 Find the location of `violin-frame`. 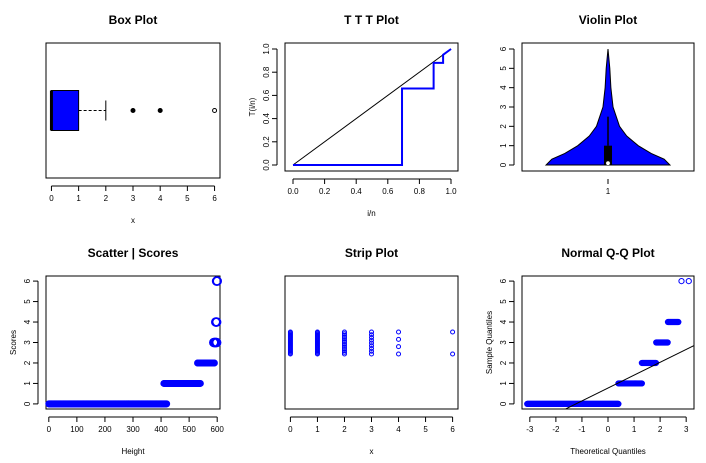

violin-frame is located at coordinates (608, 107).